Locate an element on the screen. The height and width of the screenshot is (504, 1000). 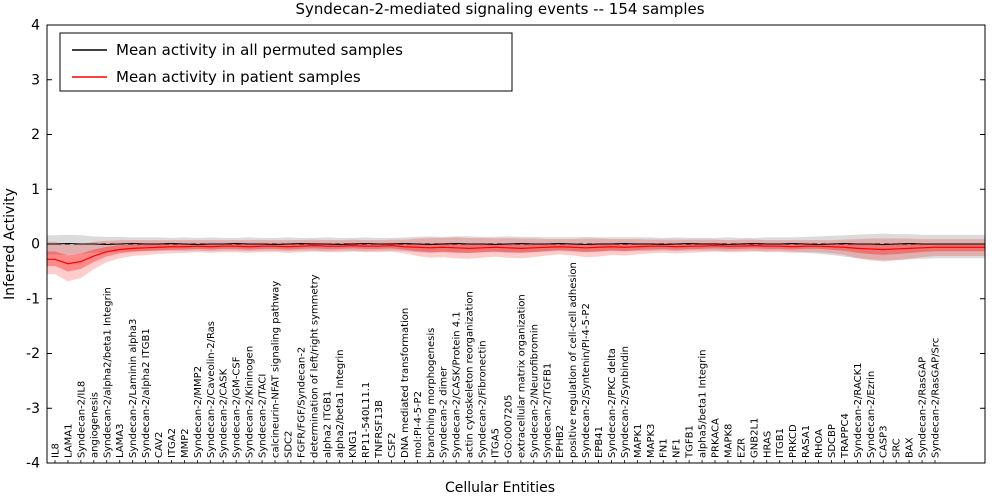
x-category-label: SDC2 is located at coordinates (288, 444).